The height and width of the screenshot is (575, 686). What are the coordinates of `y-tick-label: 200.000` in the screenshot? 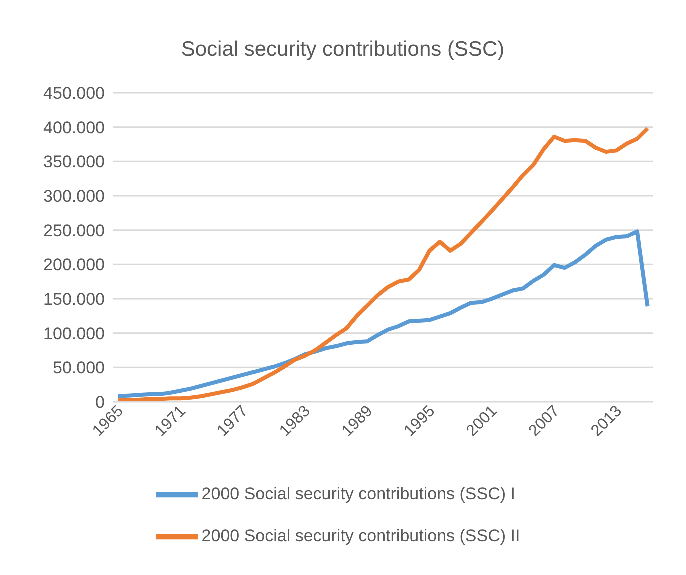 It's located at (74, 265).